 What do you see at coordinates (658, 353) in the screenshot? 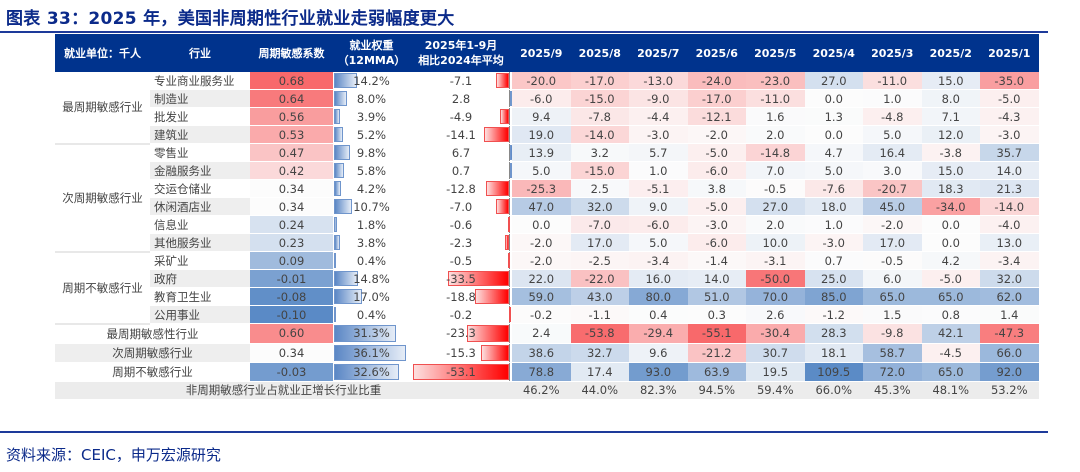
I see `month-cell: 9.6` at bounding box center [658, 353].